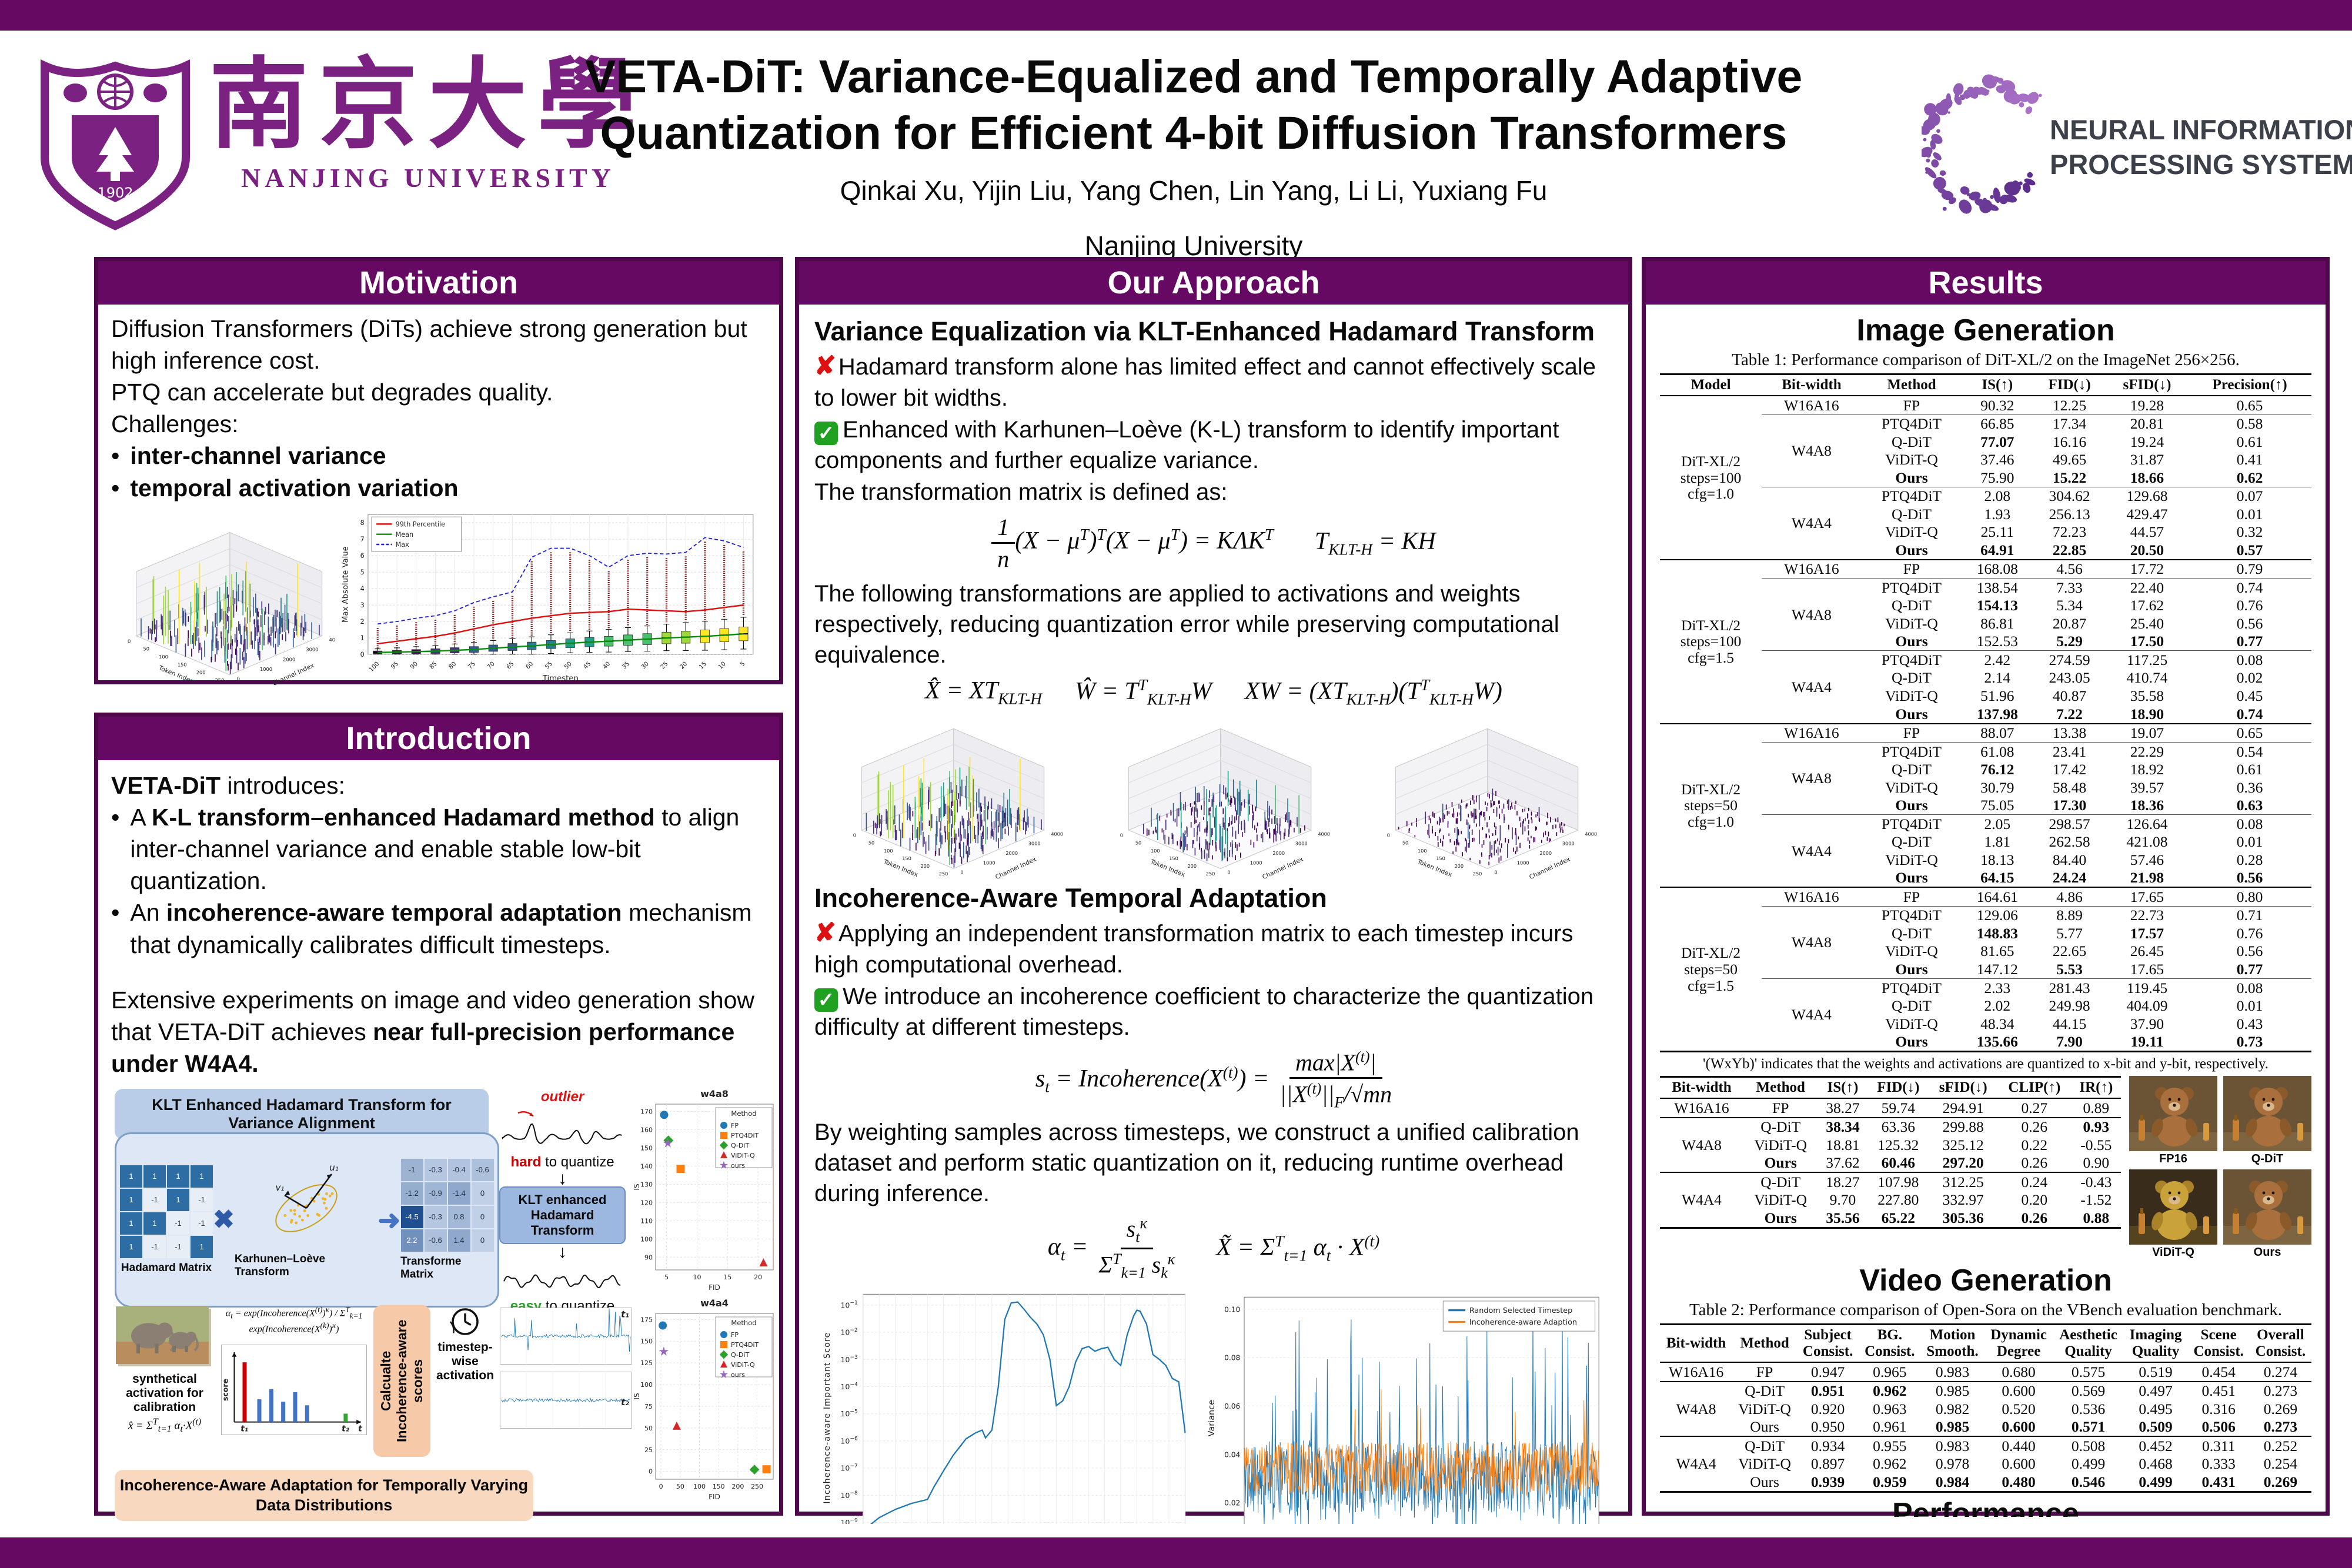 The image size is (2352, 1568). I want to click on svg-text: u₁, so click(334, 1167).